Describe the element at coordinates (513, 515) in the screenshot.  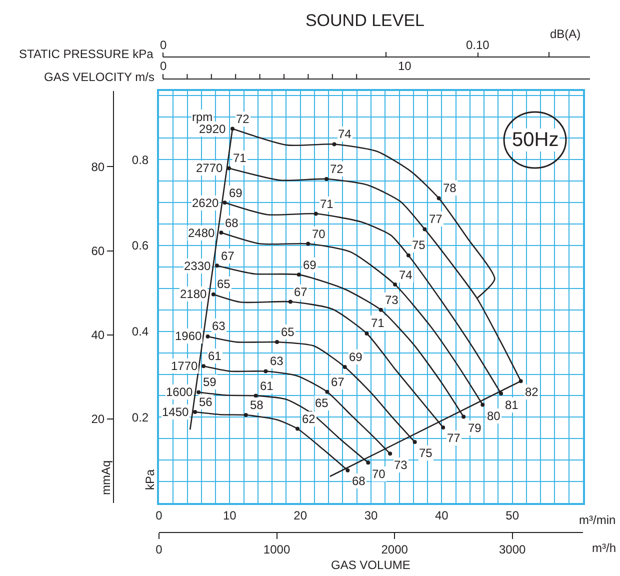
I see `x-tick-label: 50` at that location.